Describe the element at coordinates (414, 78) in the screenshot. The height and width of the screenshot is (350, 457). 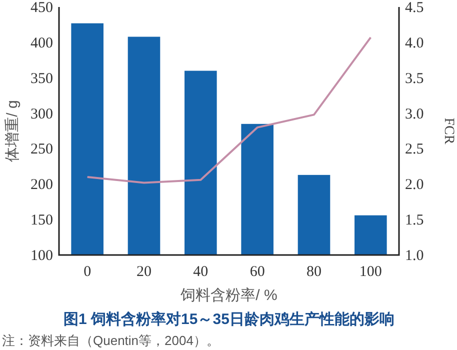
I see `y2-tick-label: 3.5` at that location.